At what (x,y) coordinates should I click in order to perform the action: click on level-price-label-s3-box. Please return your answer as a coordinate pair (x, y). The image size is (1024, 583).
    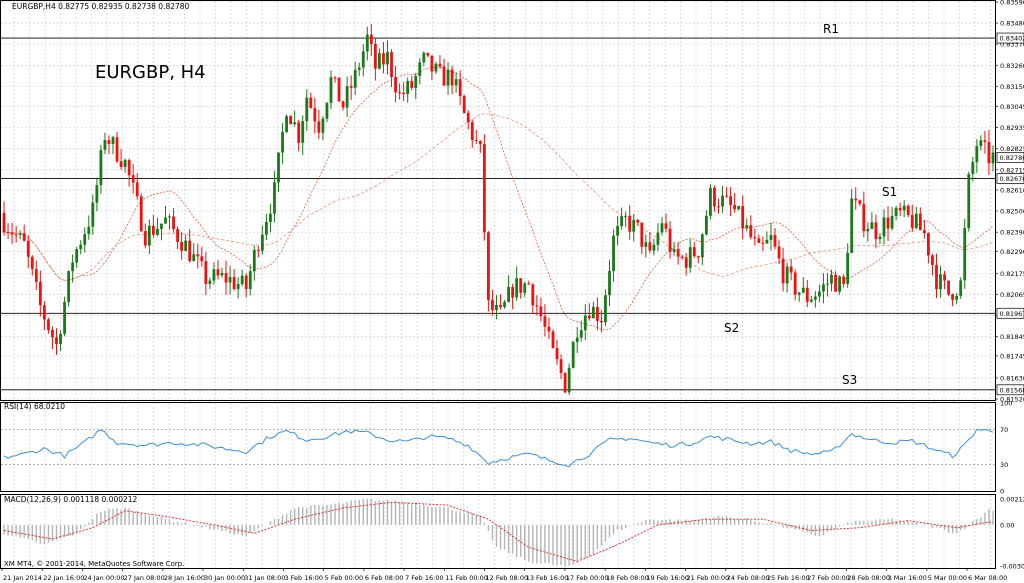
    Looking at the image, I should click on (1010, 390).